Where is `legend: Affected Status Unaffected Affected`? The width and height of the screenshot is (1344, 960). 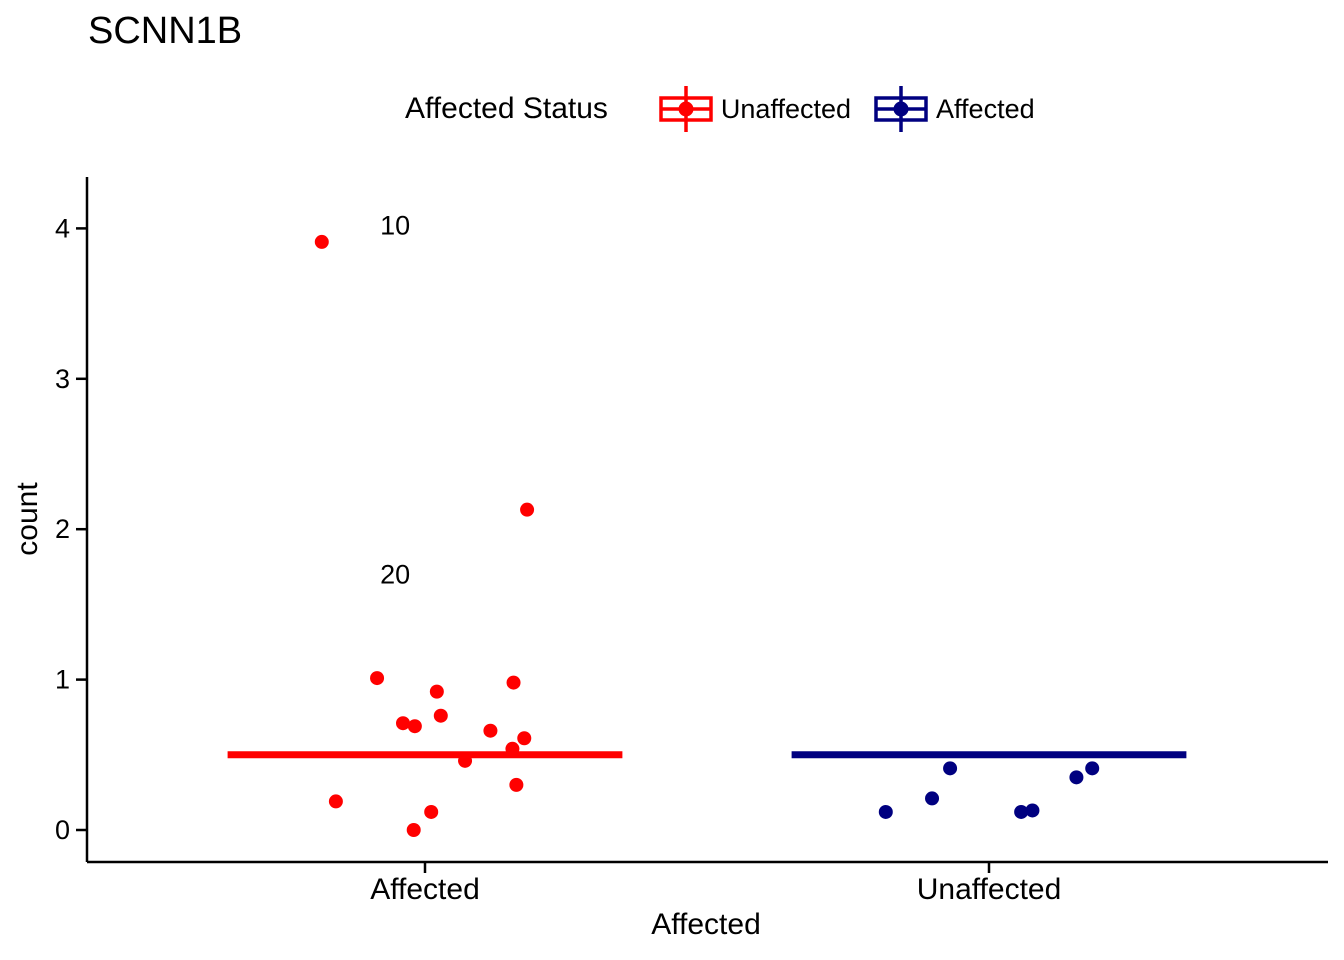 legend: Affected Status Unaffected Affected is located at coordinates (720, 109).